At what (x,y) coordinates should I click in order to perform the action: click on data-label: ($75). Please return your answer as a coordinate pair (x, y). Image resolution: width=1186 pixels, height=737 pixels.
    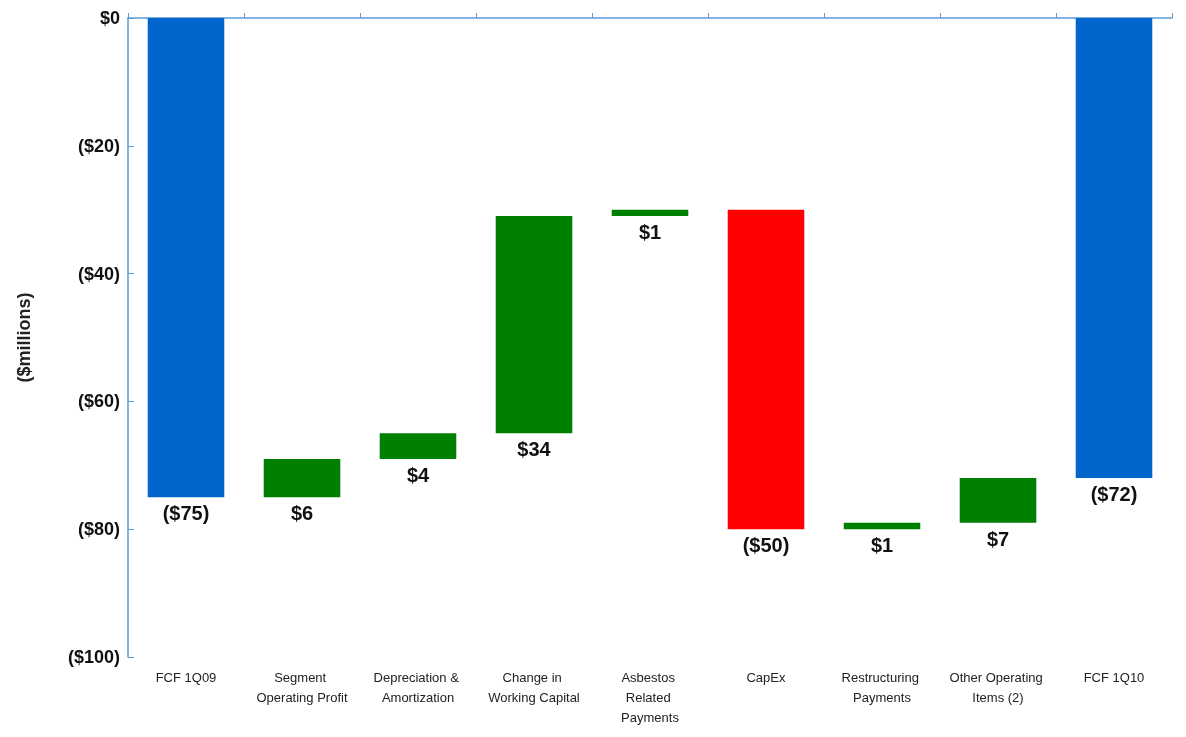
    Looking at the image, I should click on (186, 513).